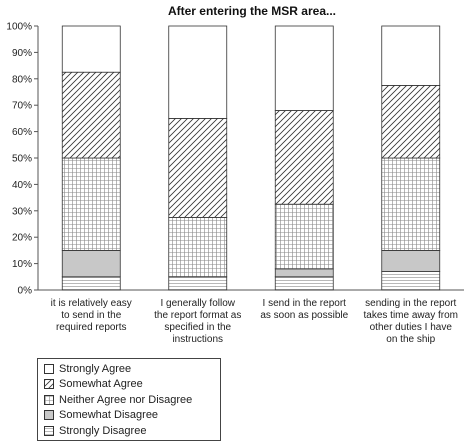 This screenshot has height=447, width=474. What do you see at coordinates (19, 27) in the screenshot?
I see `y-tick-label: 100%` at bounding box center [19, 27].